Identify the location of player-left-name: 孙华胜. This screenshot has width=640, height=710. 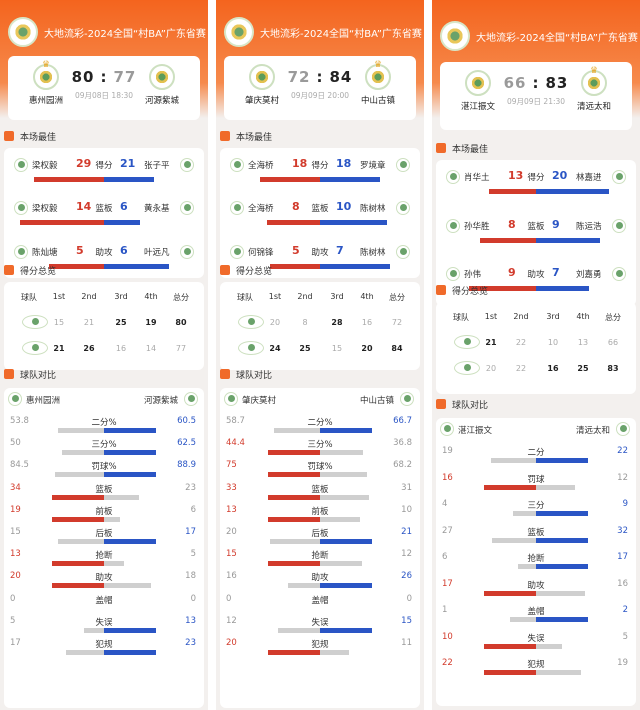
(477, 226).